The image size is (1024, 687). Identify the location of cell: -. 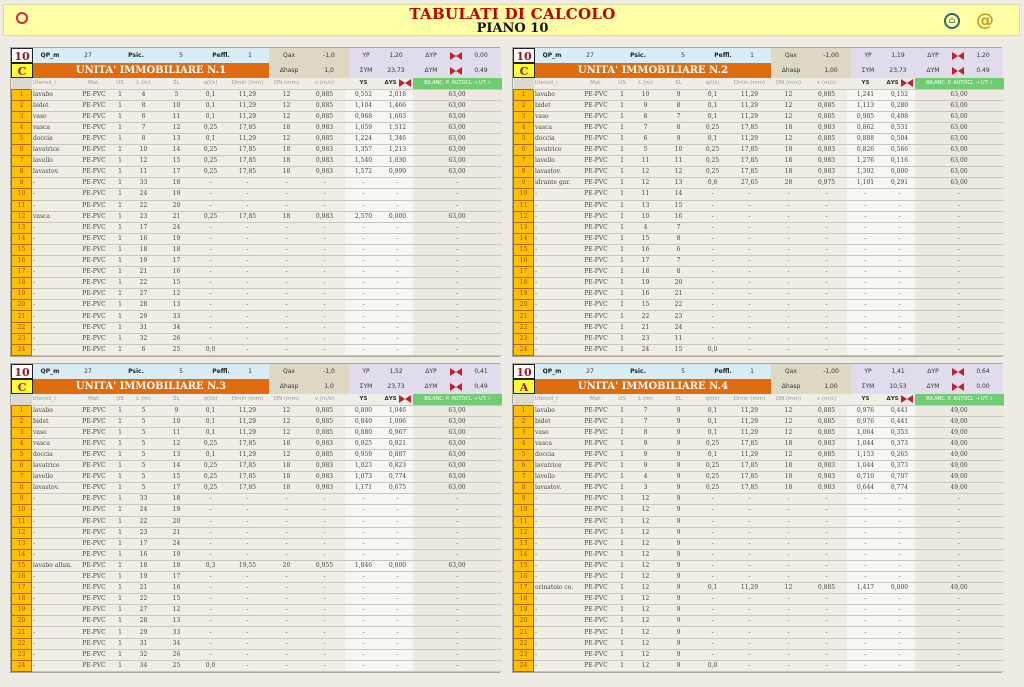
(247, 183).